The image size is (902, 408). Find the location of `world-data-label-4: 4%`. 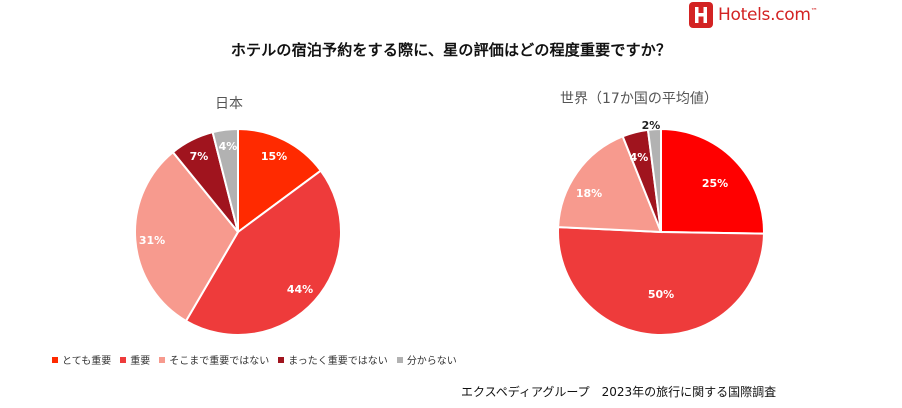

world-data-label-4: 4% is located at coordinates (639, 157).